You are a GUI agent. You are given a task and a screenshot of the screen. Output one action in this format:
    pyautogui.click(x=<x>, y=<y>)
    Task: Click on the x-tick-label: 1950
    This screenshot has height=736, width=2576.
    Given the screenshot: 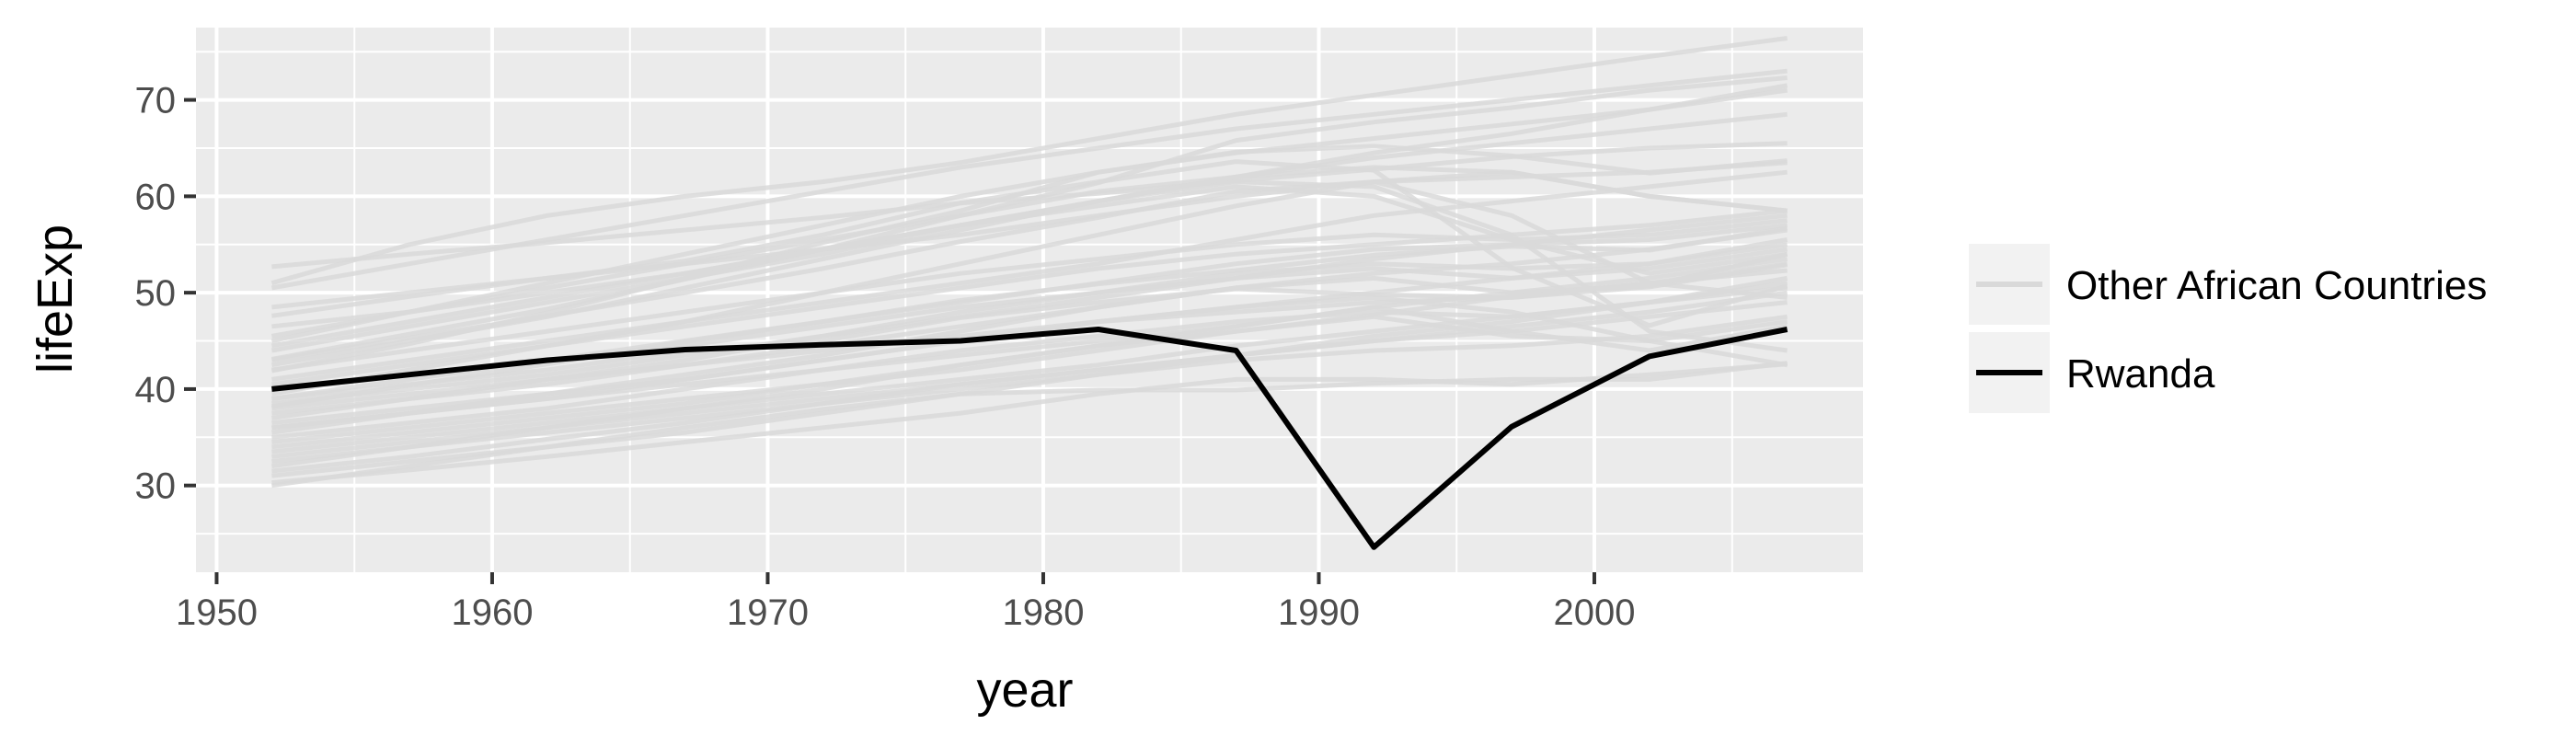 What is the action you would take?
    pyautogui.click(x=217, y=612)
    